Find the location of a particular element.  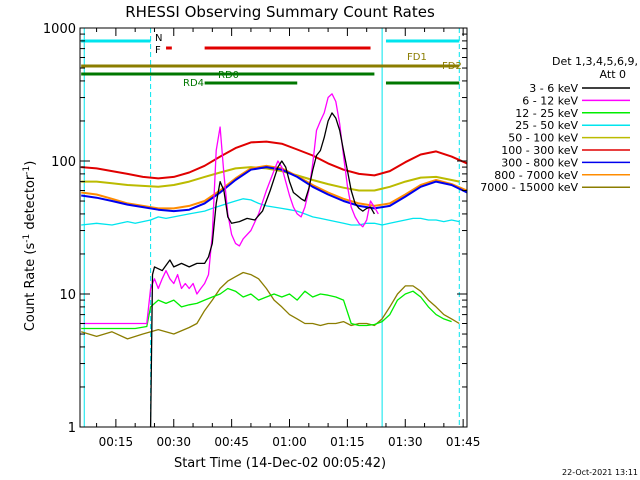

annotation-fd1: FD1 is located at coordinates (417, 57).